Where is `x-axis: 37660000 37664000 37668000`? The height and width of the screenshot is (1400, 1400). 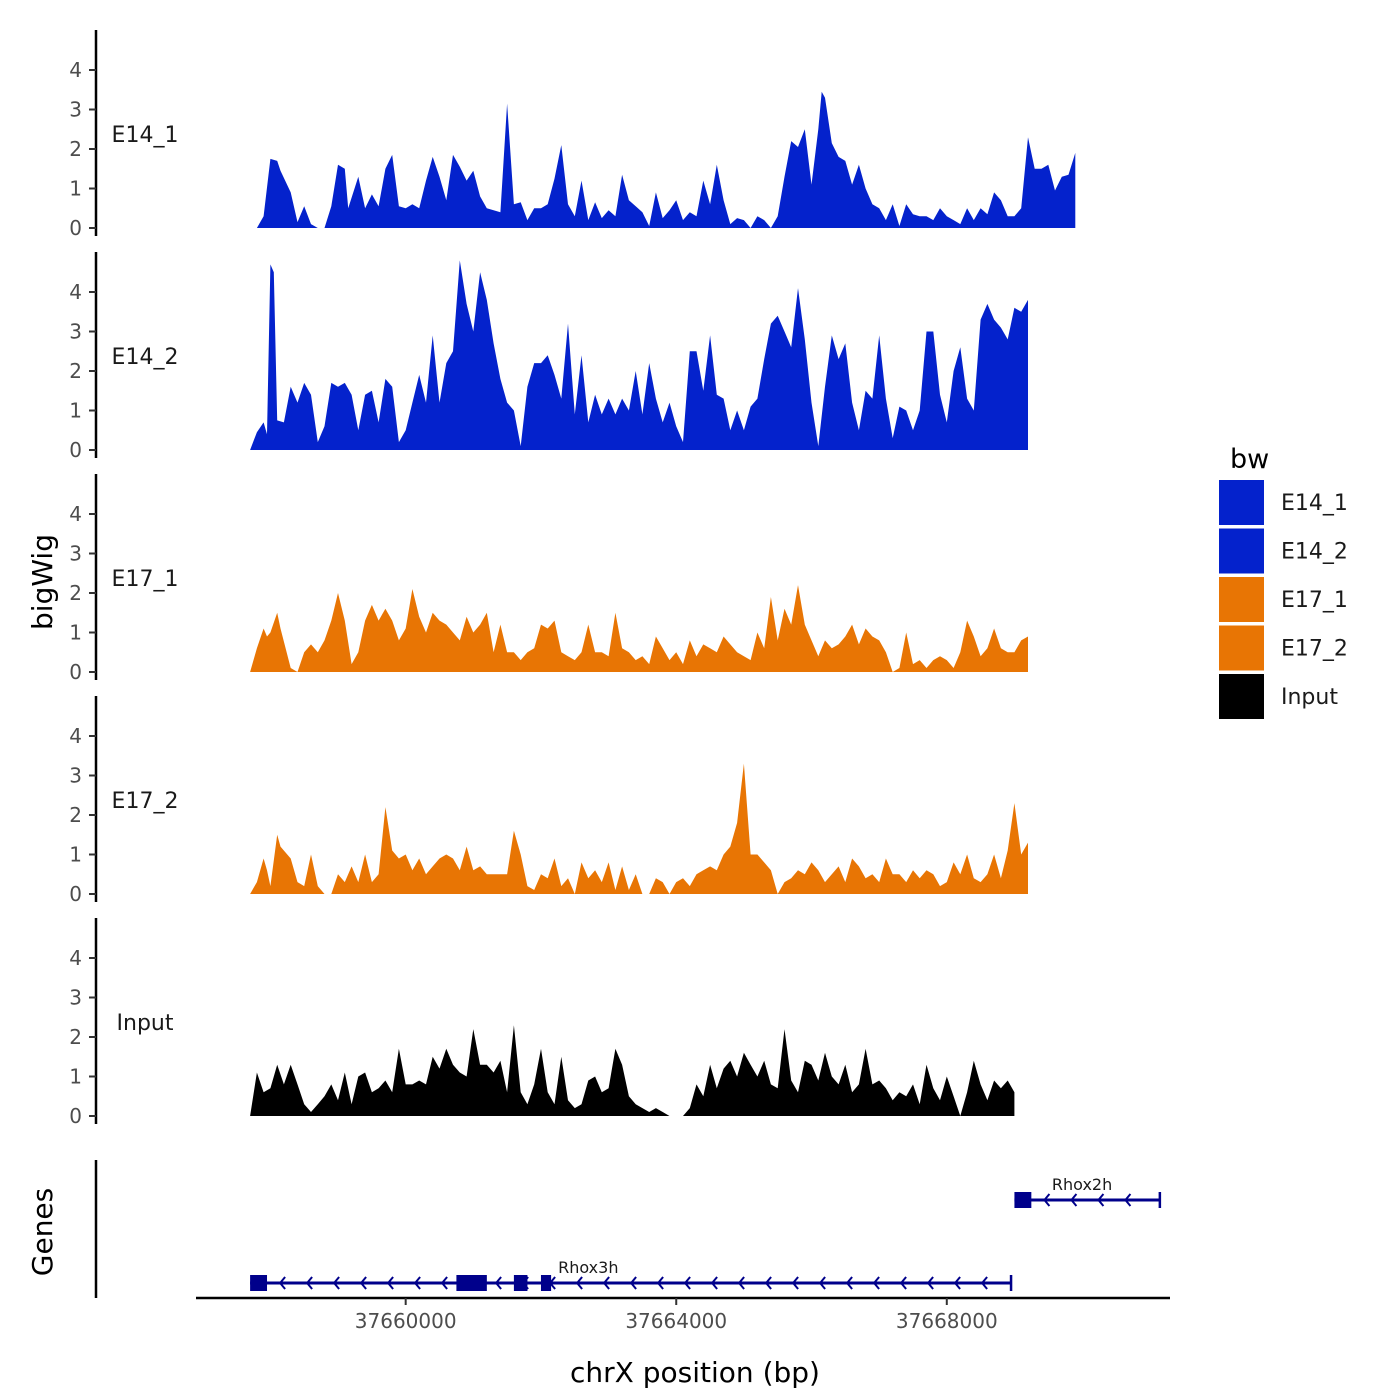
x-axis: 37660000 37664000 37668000 is located at coordinates (683, 1314).